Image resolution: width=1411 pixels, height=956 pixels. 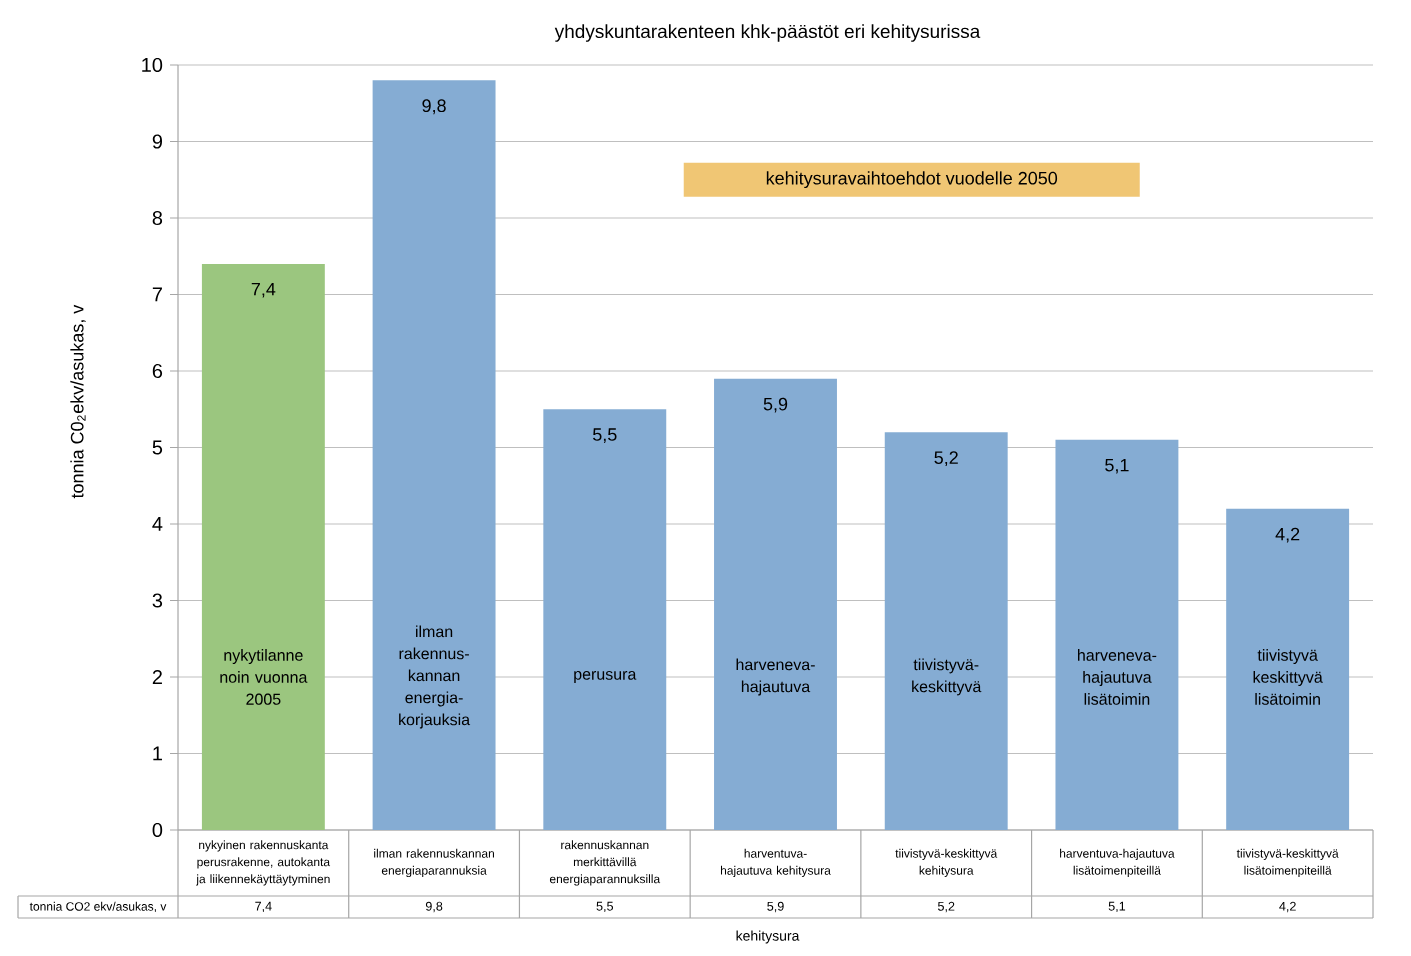 What do you see at coordinates (946, 863) in the screenshot?
I see `x-tick-label: tiivistyvä-keskittyvä kehitysura` at bounding box center [946, 863].